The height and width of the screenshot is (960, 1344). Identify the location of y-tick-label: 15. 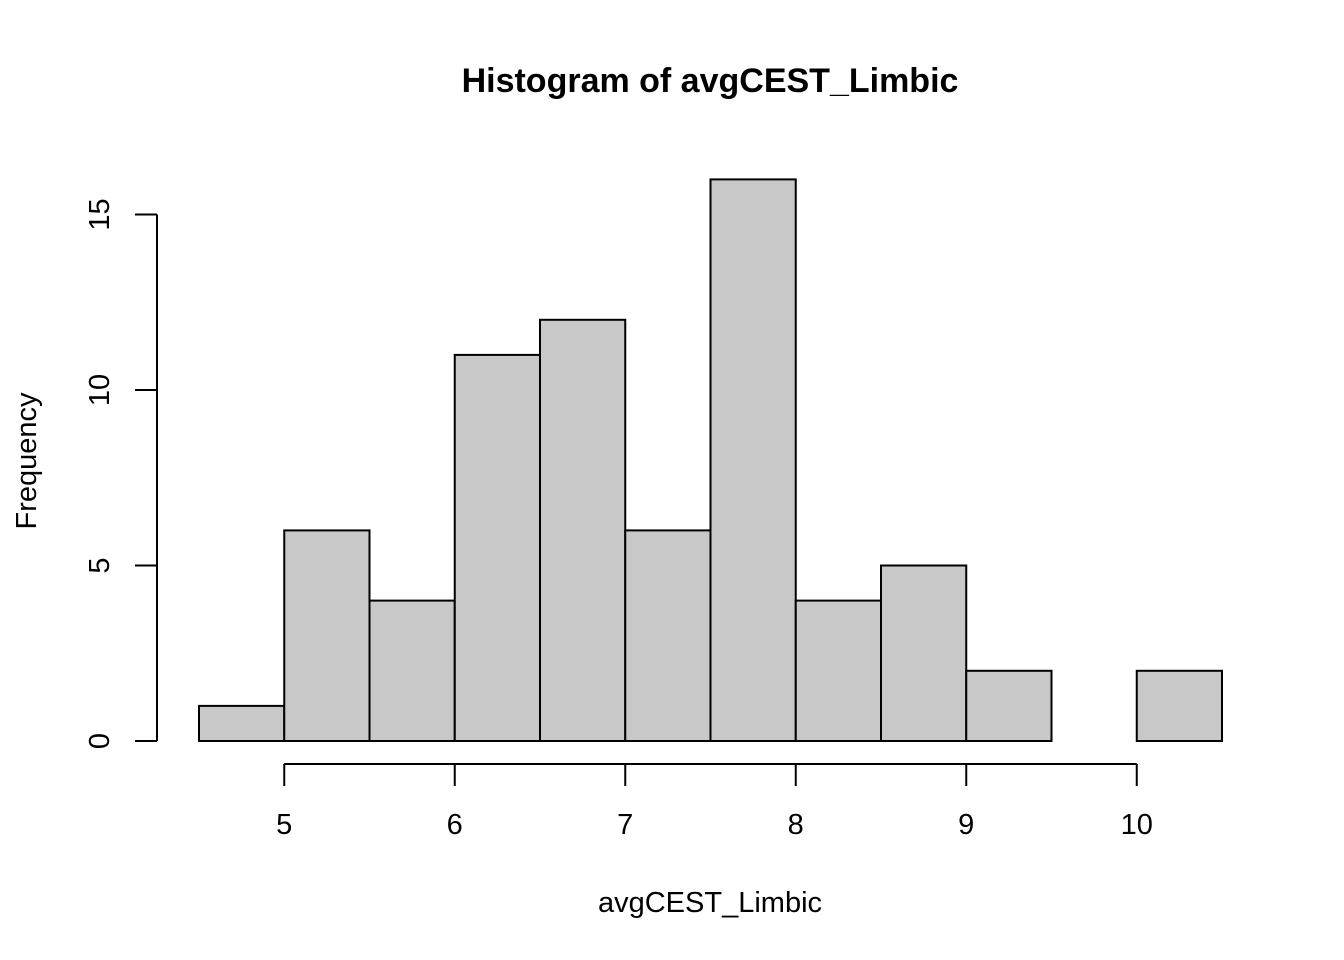
(100, 214).